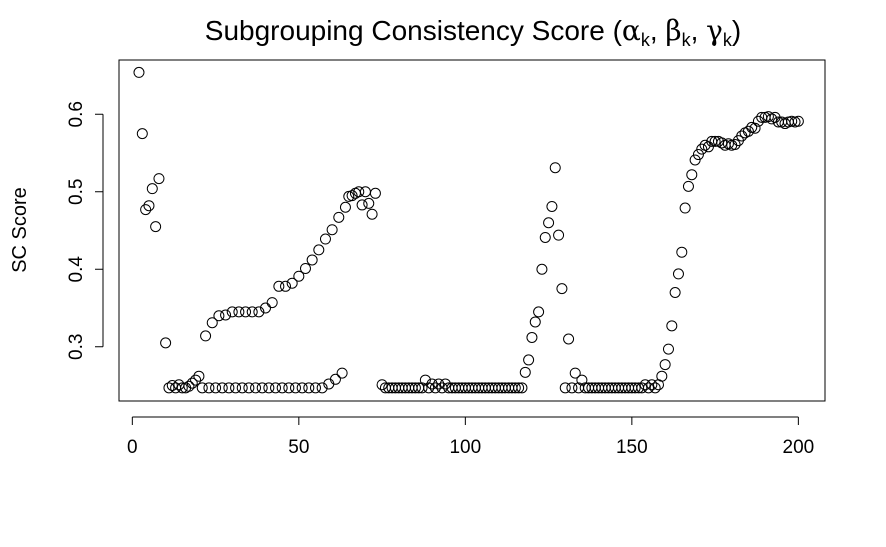 The width and height of the screenshot is (886, 547). Describe the element at coordinates (714, 30) in the screenshot. I see `title-part: γ` at that location.